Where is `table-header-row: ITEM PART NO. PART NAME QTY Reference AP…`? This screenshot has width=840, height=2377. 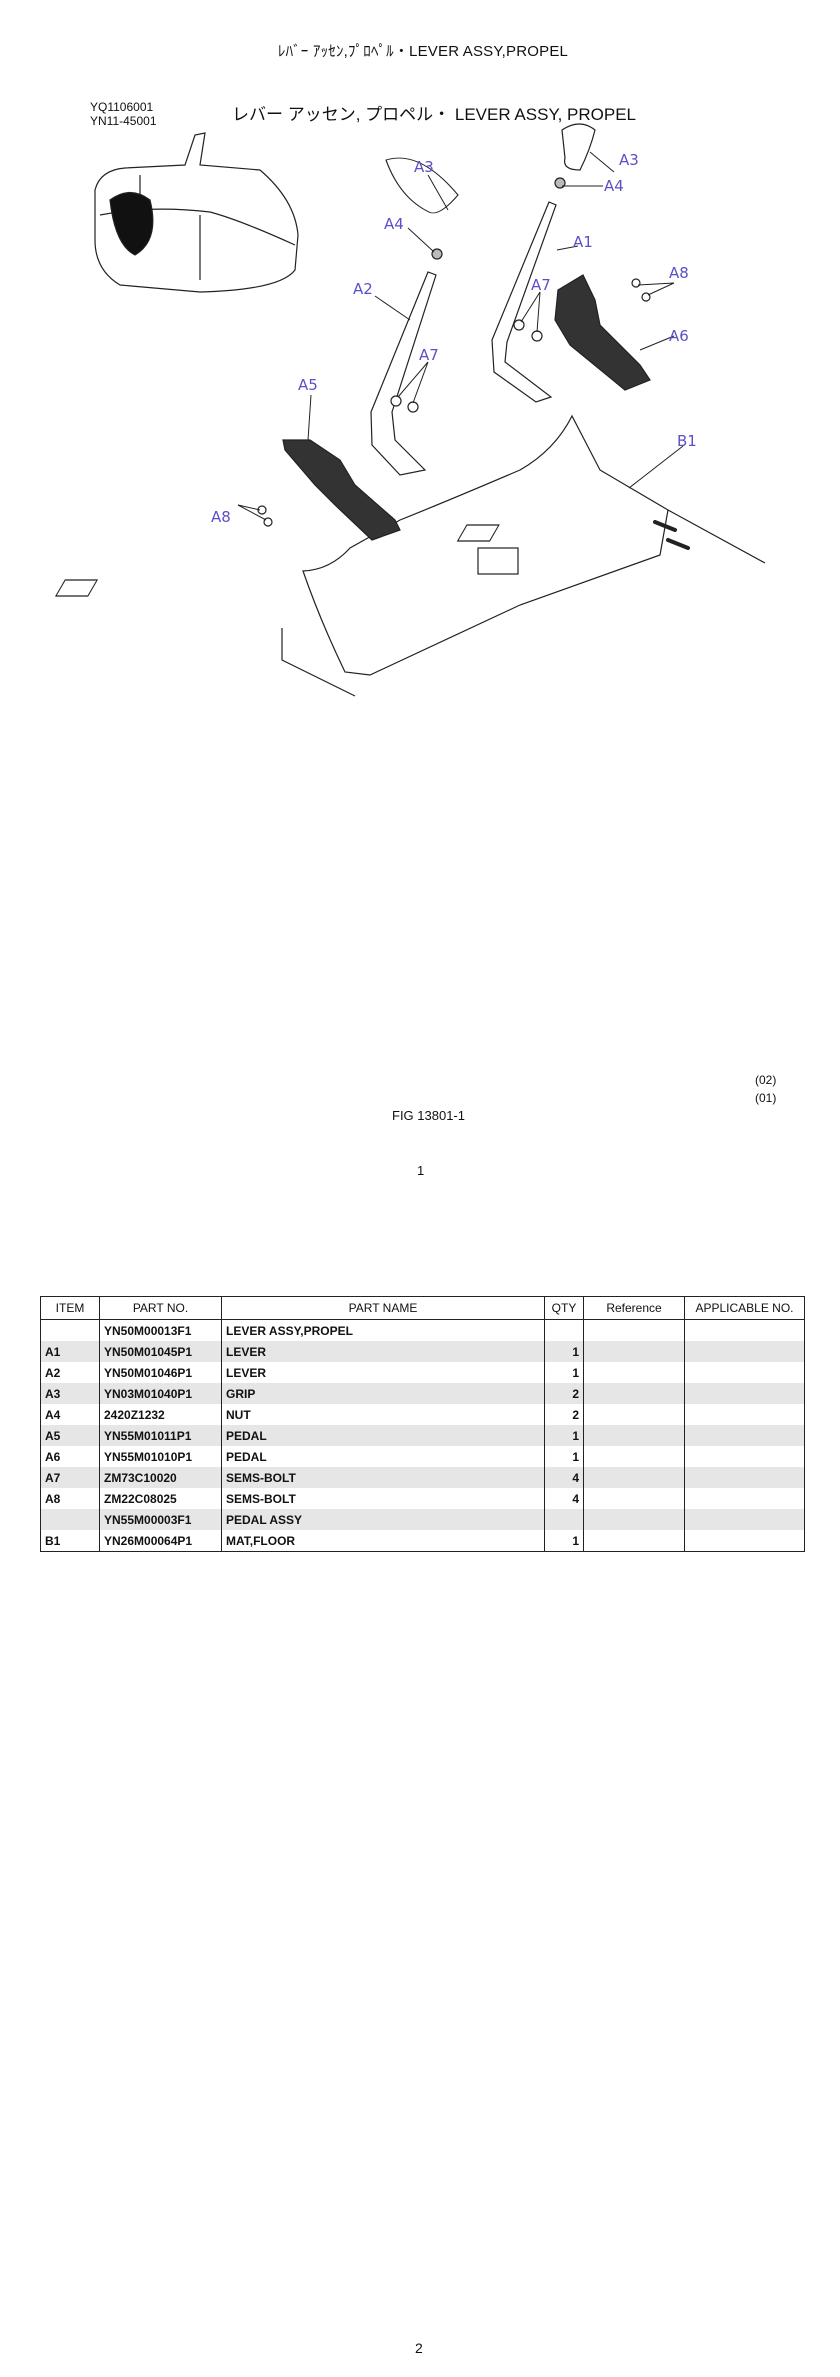
table-header-row: ITEM PART NO. PART NAME QTY Reference AP… is located at coordinates (422, 1308).